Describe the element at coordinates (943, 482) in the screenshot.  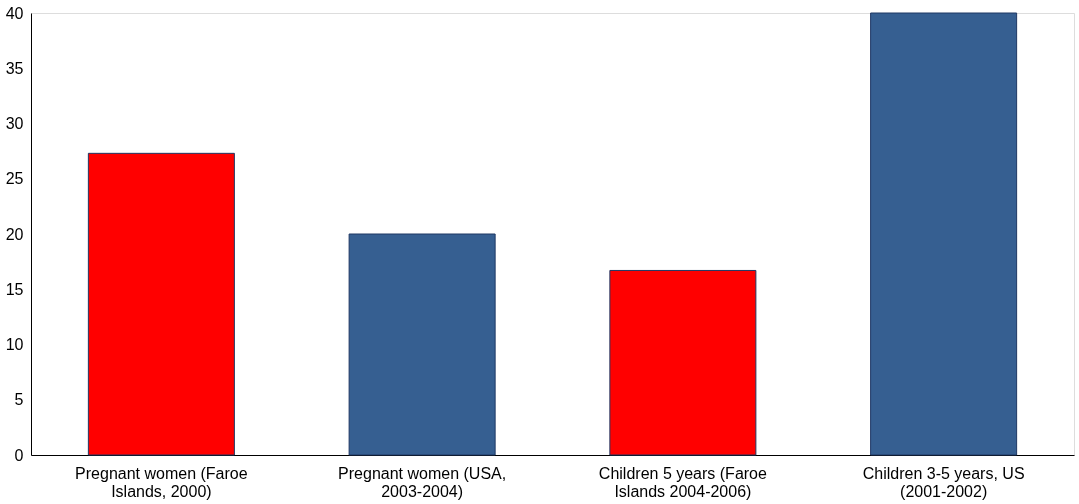
I see `x-tick-label: Children 3-5 years, US (2001-2002)` at that location.